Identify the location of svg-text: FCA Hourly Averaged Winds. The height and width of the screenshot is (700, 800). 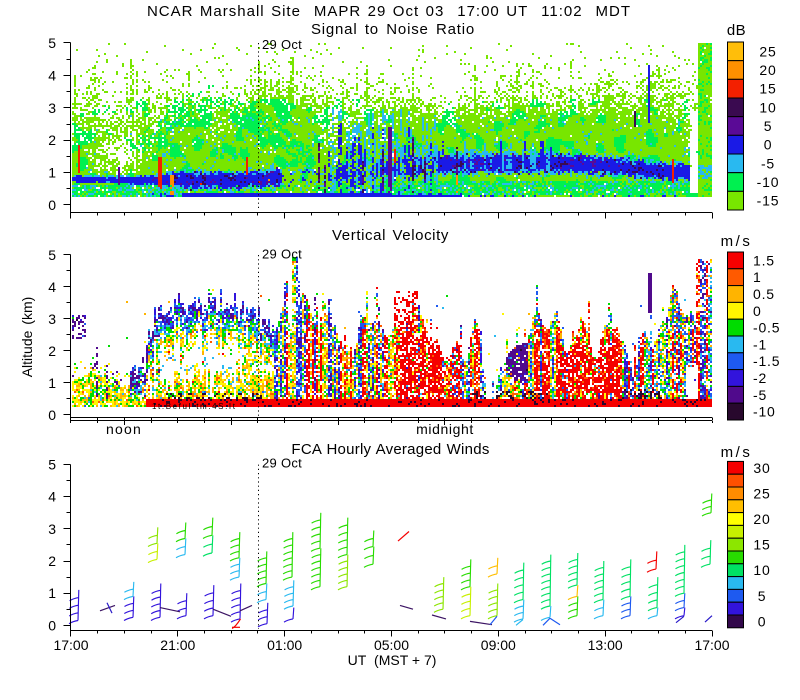
(390, 449).